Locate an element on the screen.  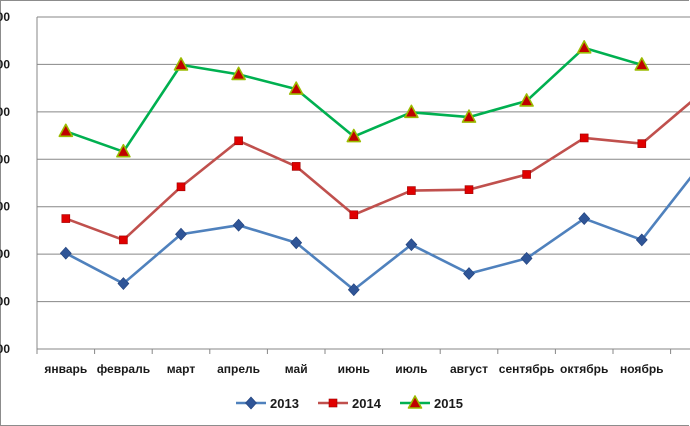
y-tick-labels: 00 00 00 00 00 00 00 00 is located at coordinates (5, 183).